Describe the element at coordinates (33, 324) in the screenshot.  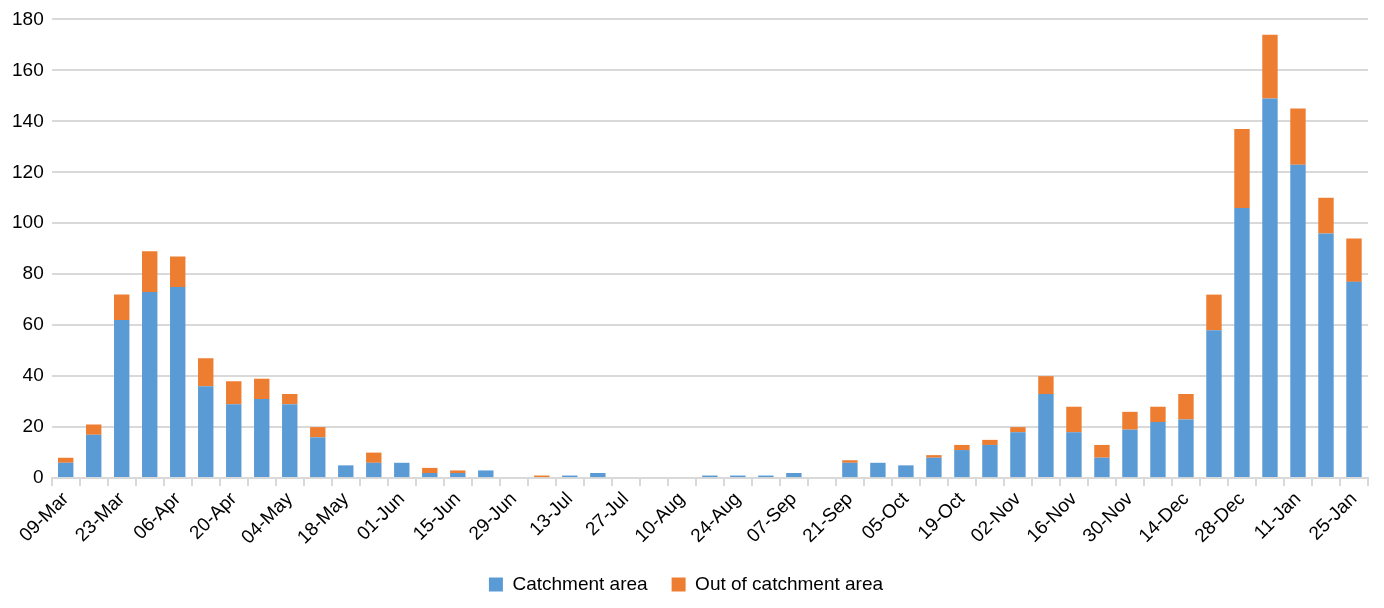
I see `y-tick-label: 60` at that location.